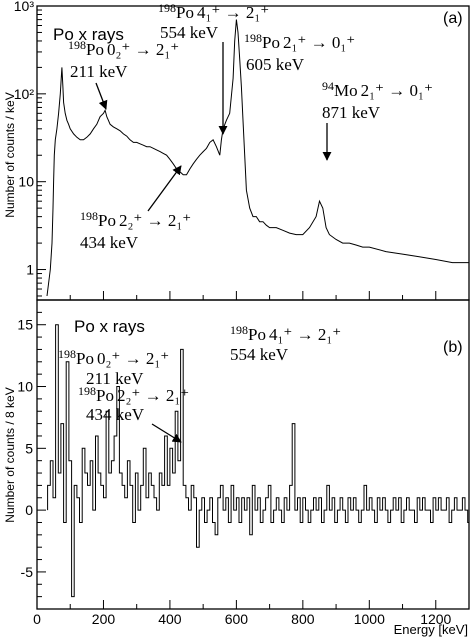  Describe the element at coordinates (453, 347) in the screenshot. I see `panel-b-label: (b)` at that location.